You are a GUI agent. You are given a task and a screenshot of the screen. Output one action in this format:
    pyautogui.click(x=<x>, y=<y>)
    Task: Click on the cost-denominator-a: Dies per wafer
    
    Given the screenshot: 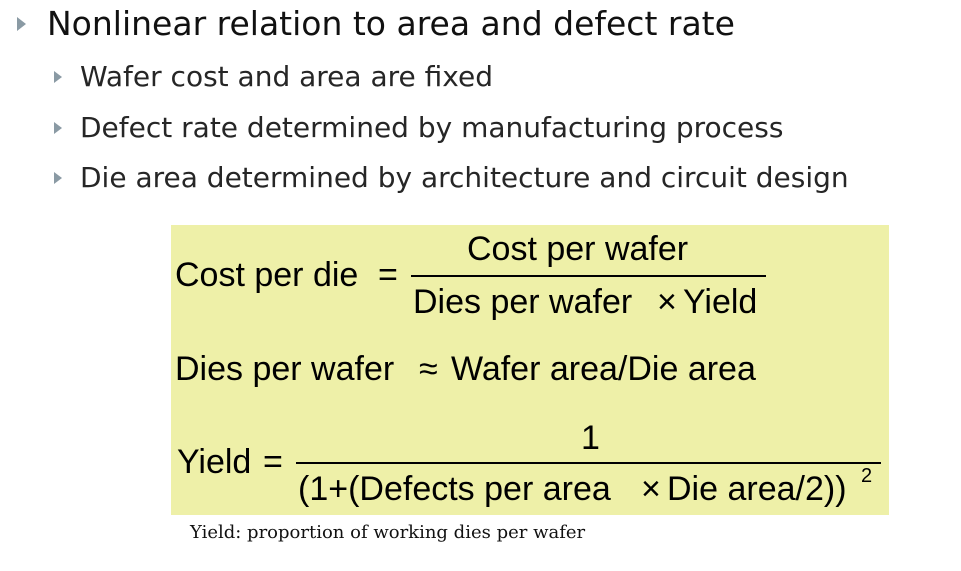 What is the action you would take?
    pyautogui.click(x=523, y=302)
    